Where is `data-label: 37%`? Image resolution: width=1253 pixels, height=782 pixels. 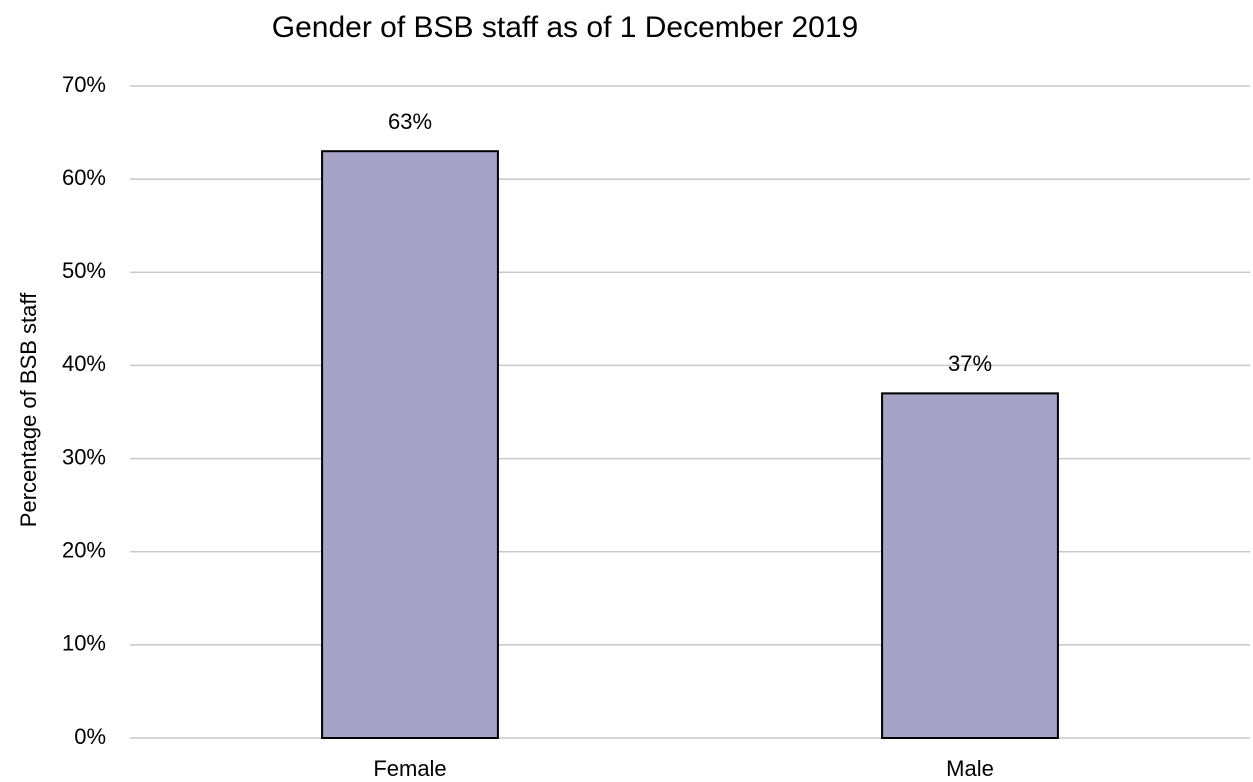 data-label: 37% is located at coordinates (970, 363).